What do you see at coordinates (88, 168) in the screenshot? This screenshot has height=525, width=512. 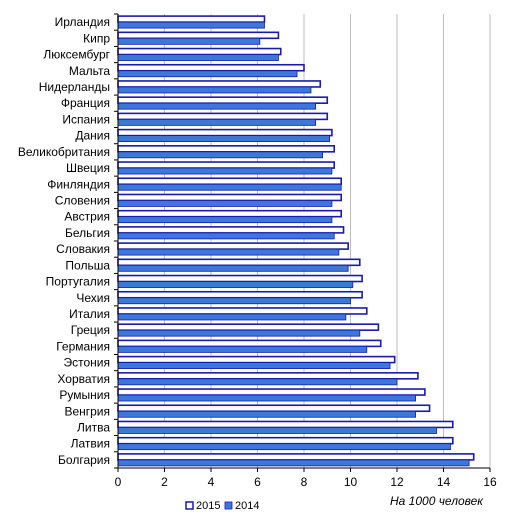 I see `category-label: Швеция` at bounding box center [88, 168].